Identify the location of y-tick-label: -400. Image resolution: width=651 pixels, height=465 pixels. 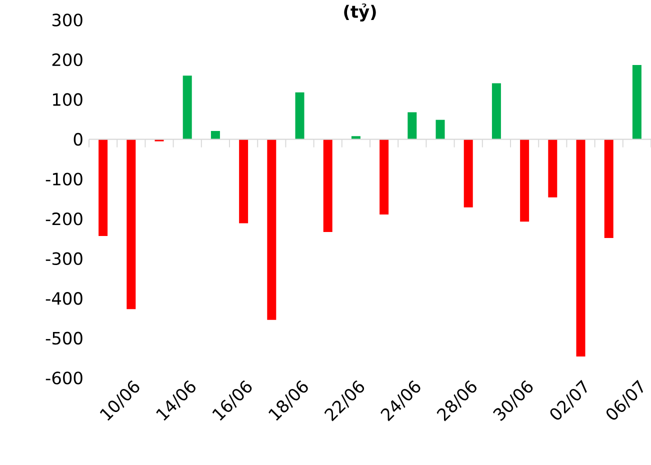
(64, 298).